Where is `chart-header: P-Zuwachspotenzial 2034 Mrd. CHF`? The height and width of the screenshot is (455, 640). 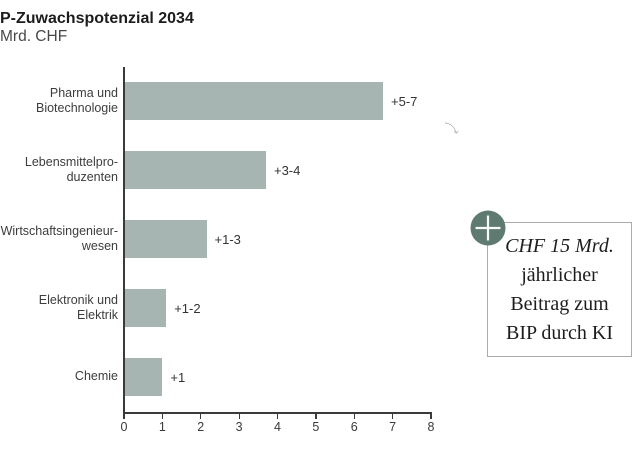 chart-header: P-Zuwachspotenzial 2034 Mrd. CHF is located at coordinates (97, 27).